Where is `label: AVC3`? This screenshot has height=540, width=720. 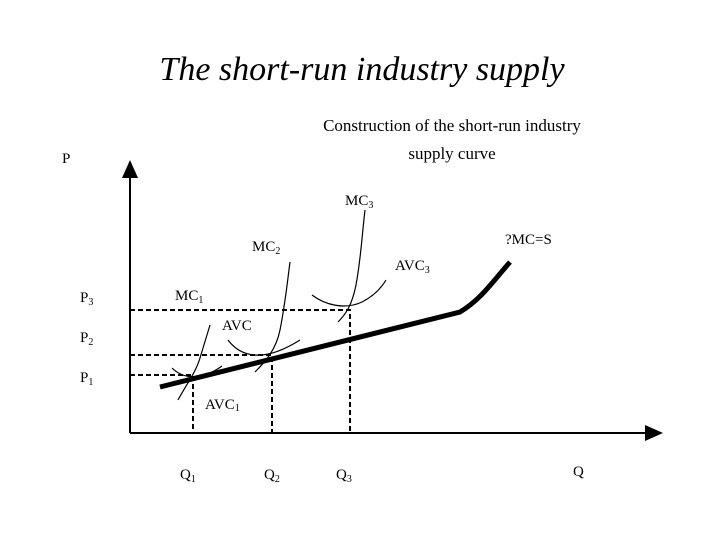
label: AVC3 is located at coordinates (412, 267).